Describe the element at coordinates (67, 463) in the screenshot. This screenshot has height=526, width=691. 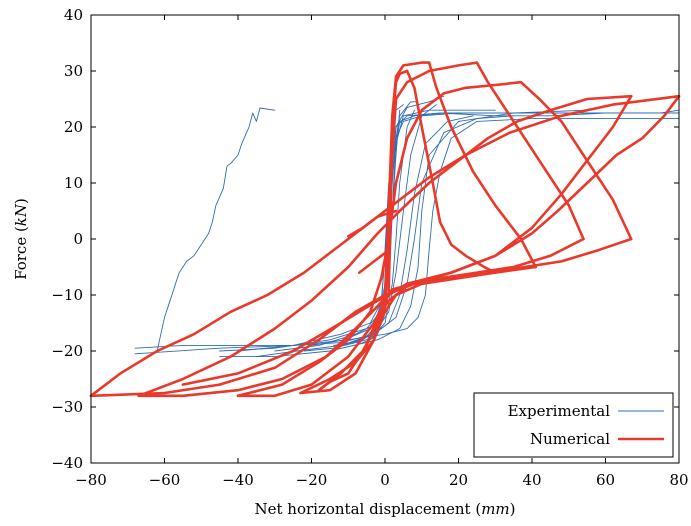
I see `y-tick-label: −40` at that location.